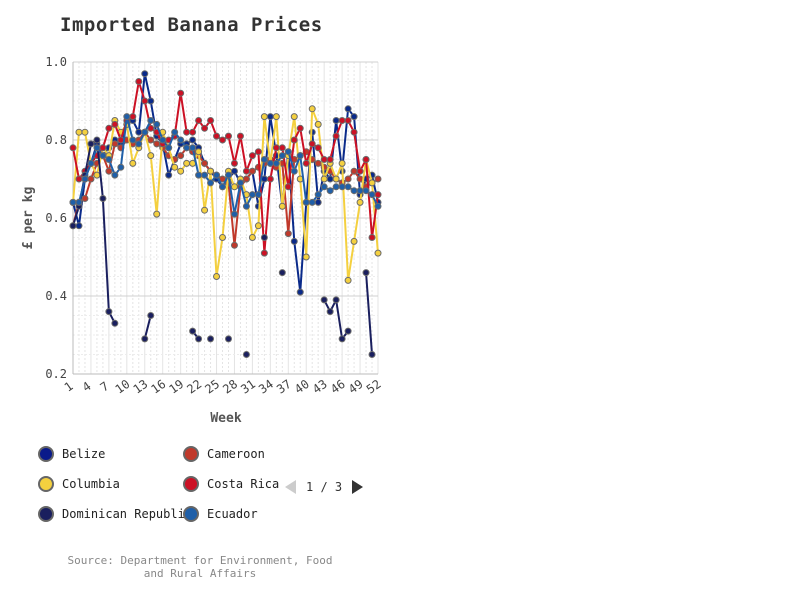 Image resolution: width=800 pixels, height=600 pixels. What do you see at coordinates (115, 514) in the screenshot?
I see `legend-item-dominican-republic: Dominican Republic` at bounding box center [115, 514].